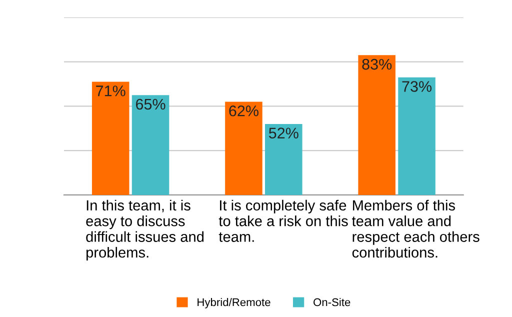 The height and width of the screenshot is (317, 512). Describe the element at coordinates (283, 221) in the screenshot. I see `x-tick-label: It is completely safe to take a risk on this team.` at that location.